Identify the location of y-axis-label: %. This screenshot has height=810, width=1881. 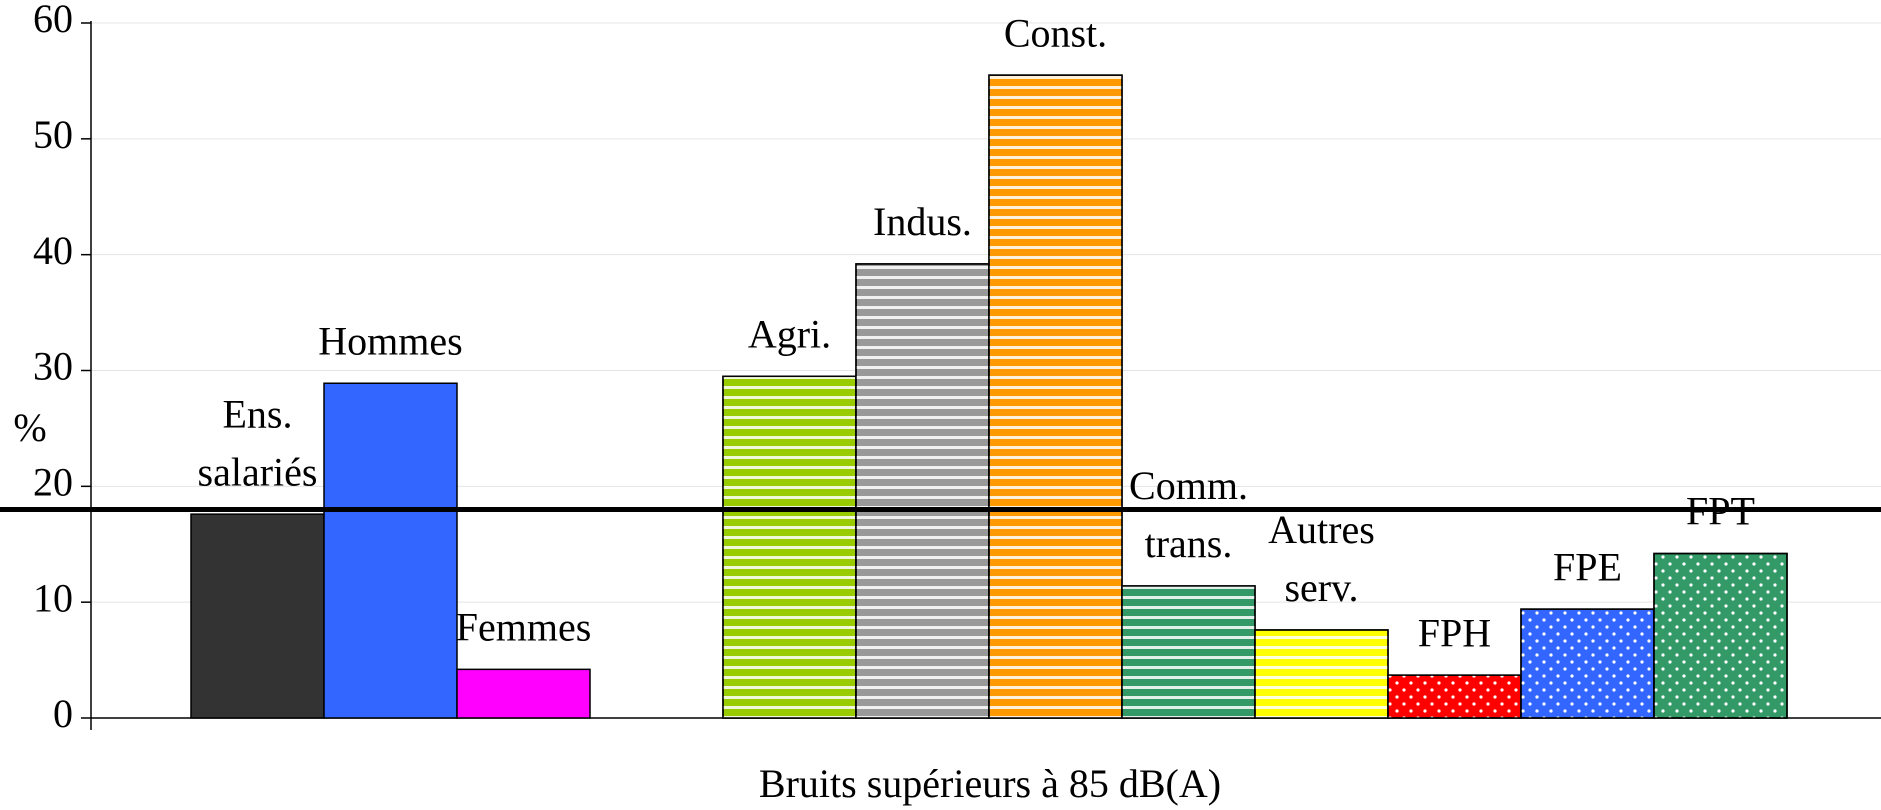
(29, 427).